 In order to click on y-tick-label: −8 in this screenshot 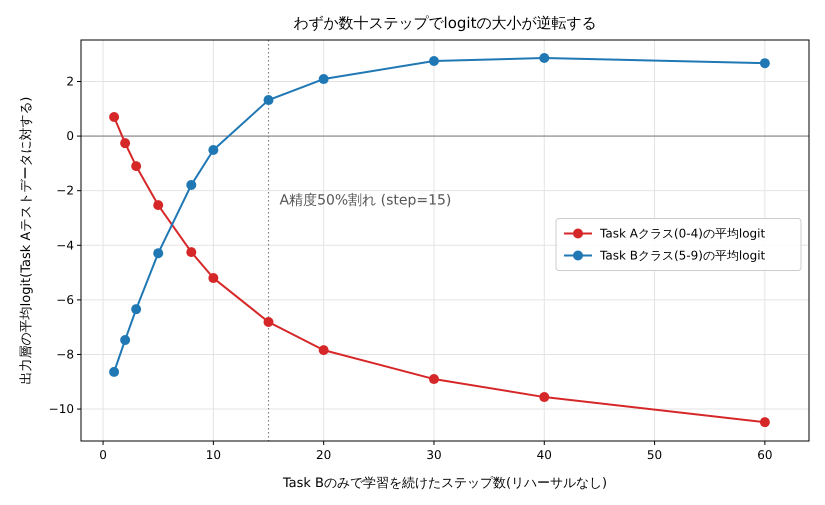, I will do `click(65, 354)`.